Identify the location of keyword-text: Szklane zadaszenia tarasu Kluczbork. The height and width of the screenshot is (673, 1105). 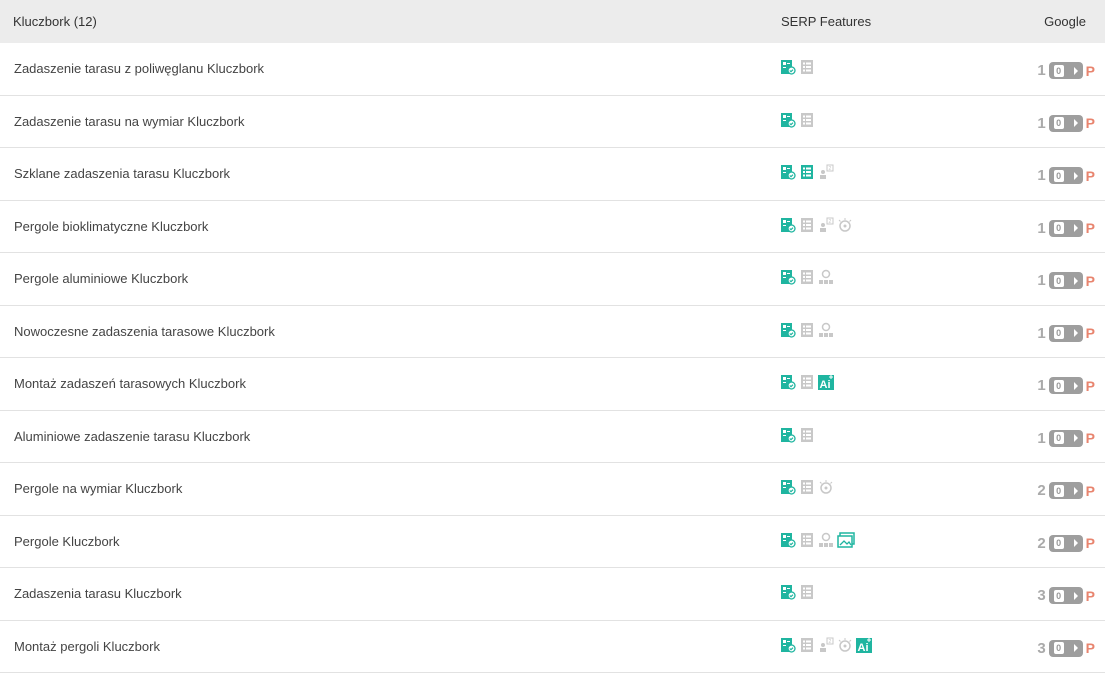
(122, 173).